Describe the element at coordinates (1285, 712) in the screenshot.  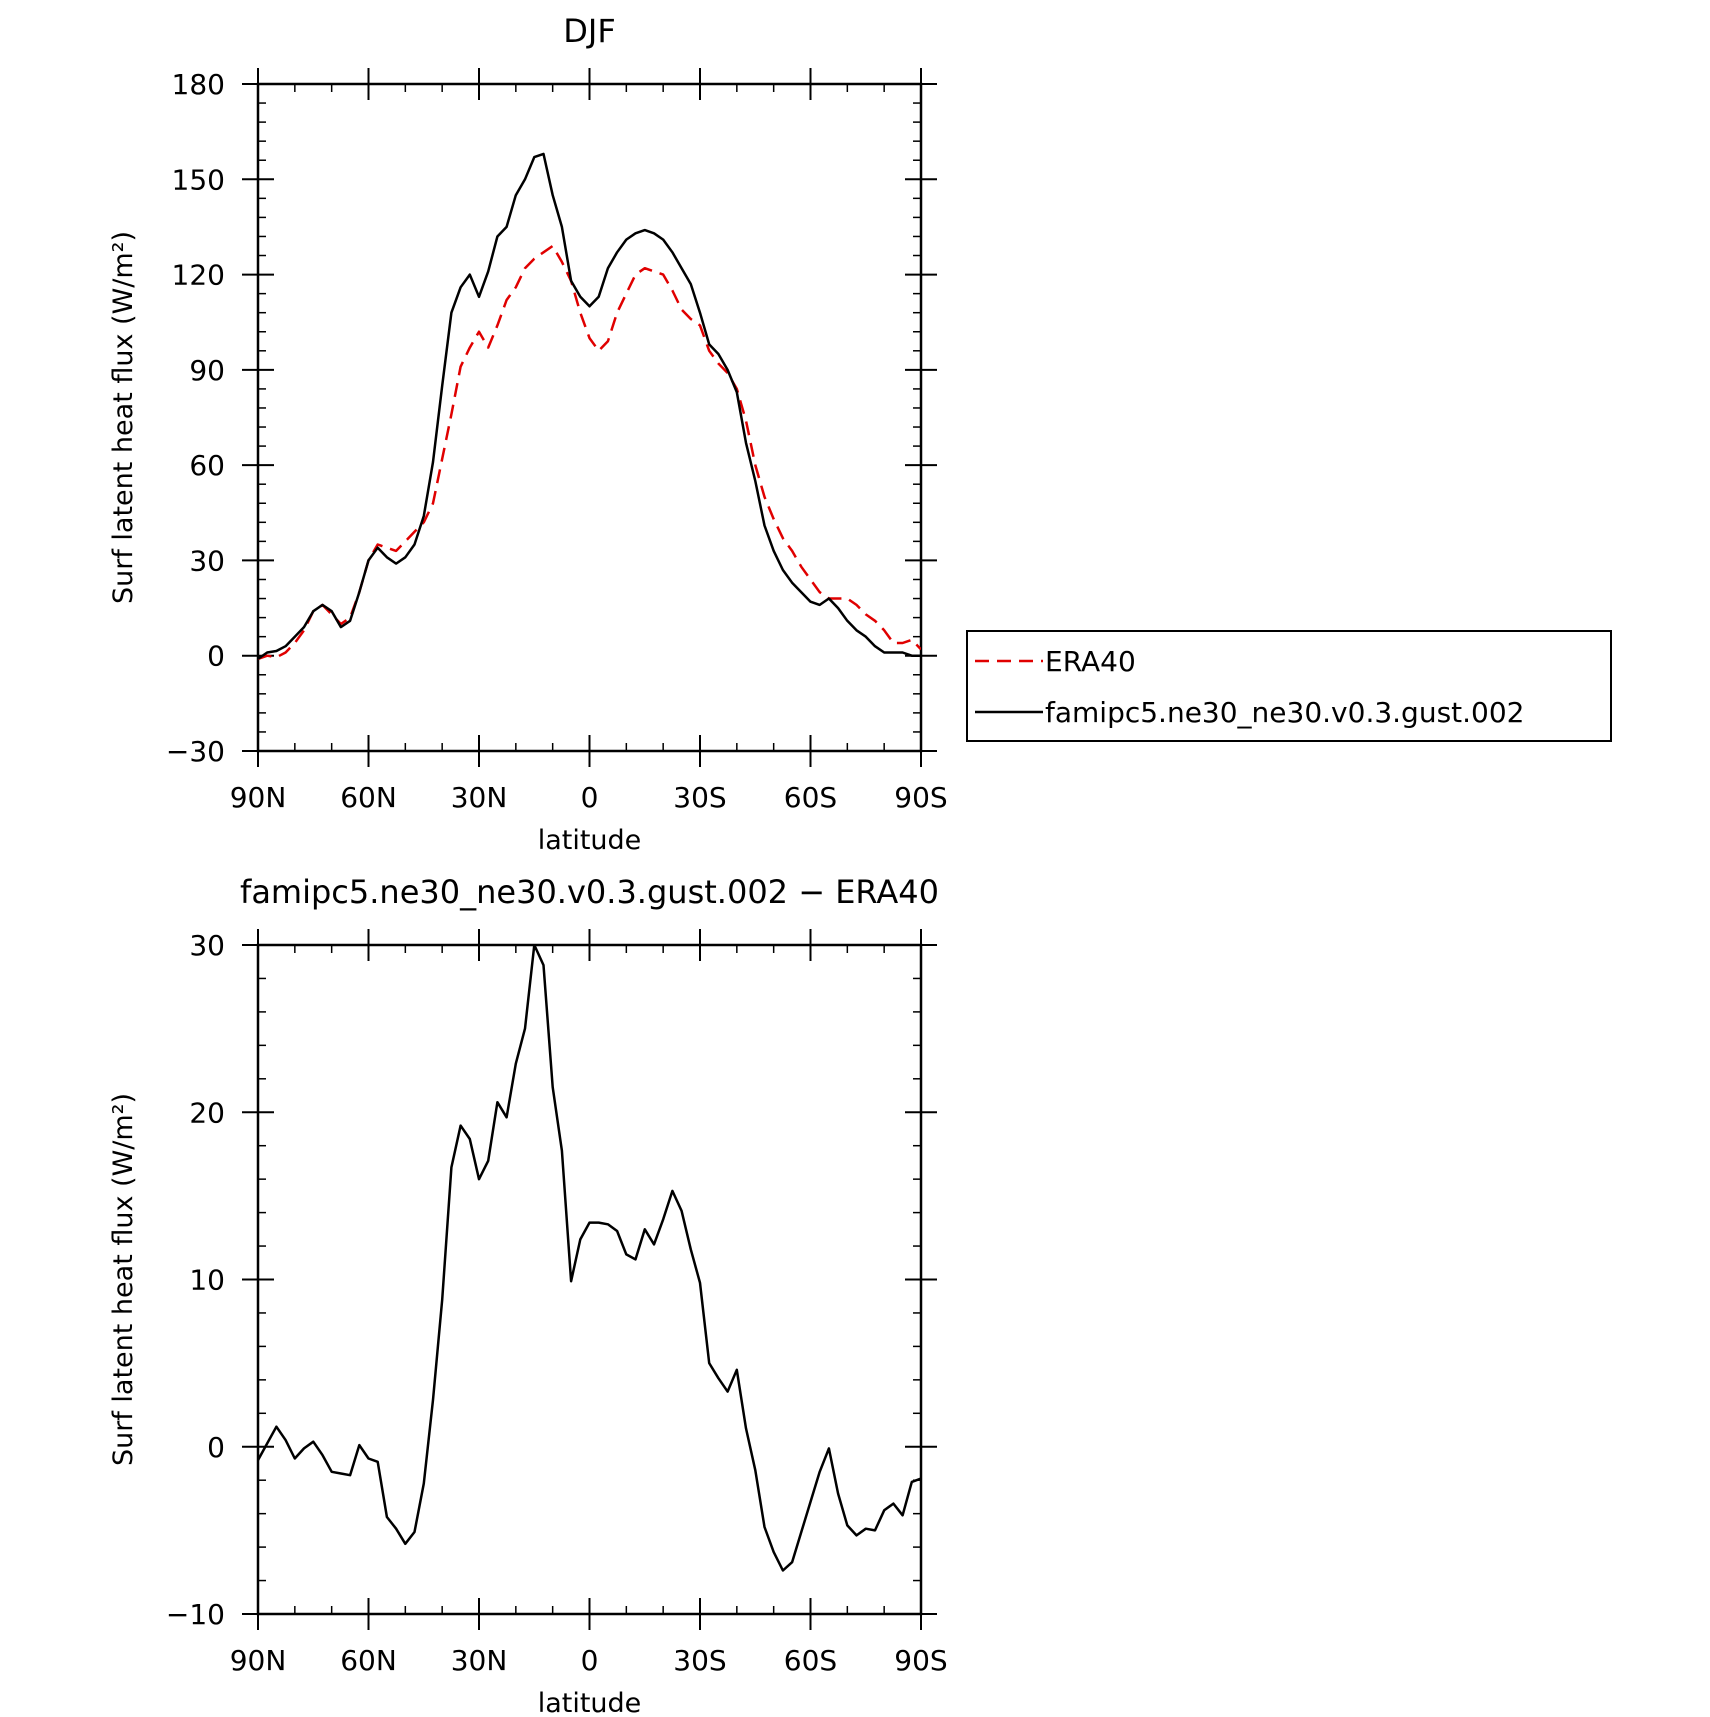
I see `legend-label: famipc5.ne30_ne30.v0.3.gust.002` at that location.